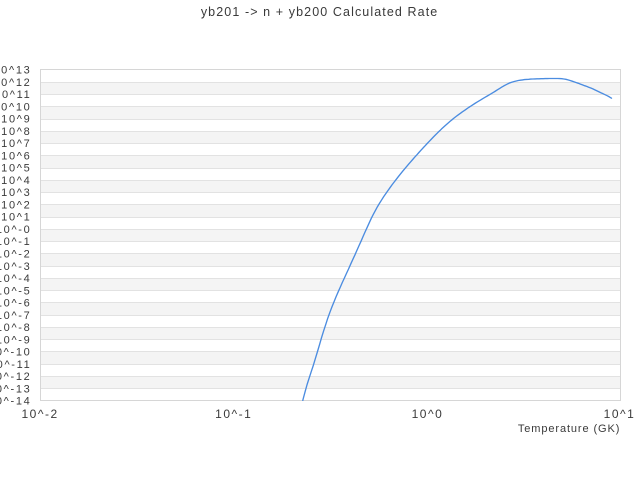 The width and height of the screenshot is (640, 480). What do you see at coordinates (16, 156) in the screenshot?
I see `svg-text: 10^6` at bounding box center [16, 156].